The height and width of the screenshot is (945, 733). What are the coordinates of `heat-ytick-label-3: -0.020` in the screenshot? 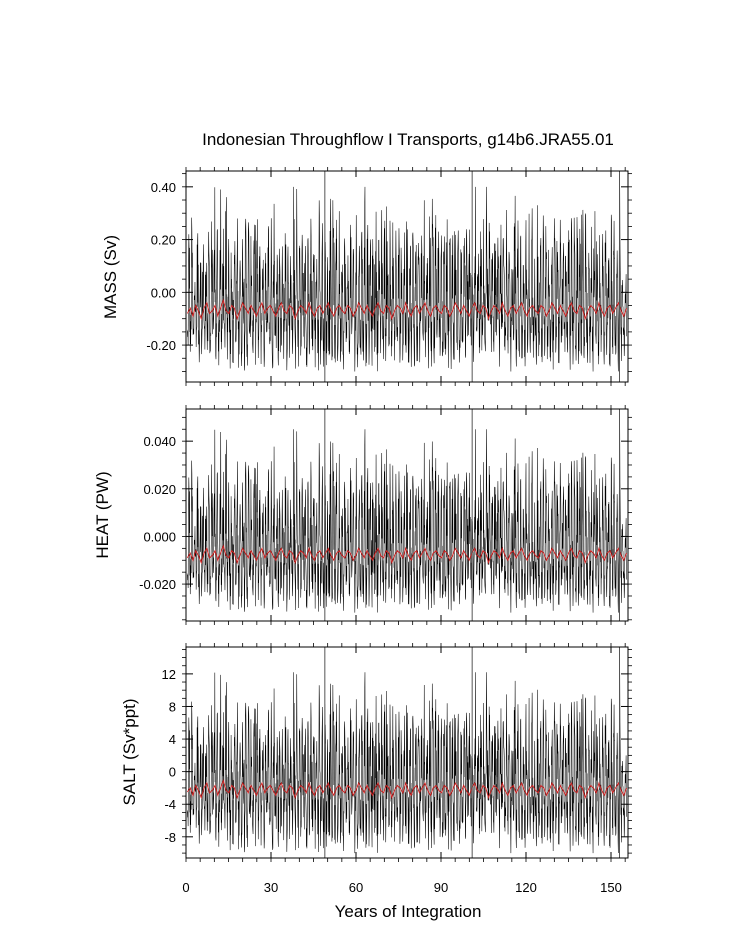 It's located at (157, 584).